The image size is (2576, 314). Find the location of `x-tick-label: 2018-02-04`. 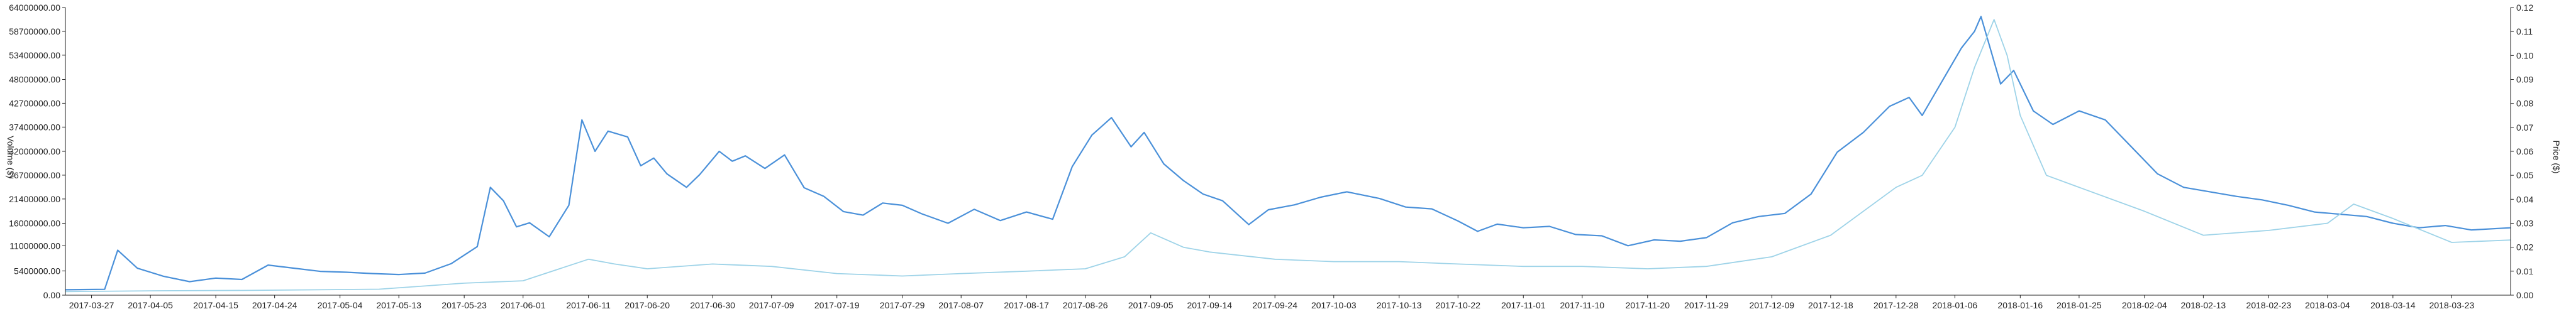

x-tick-label: 2018-02-04 is located at coordinates (2144, 305).